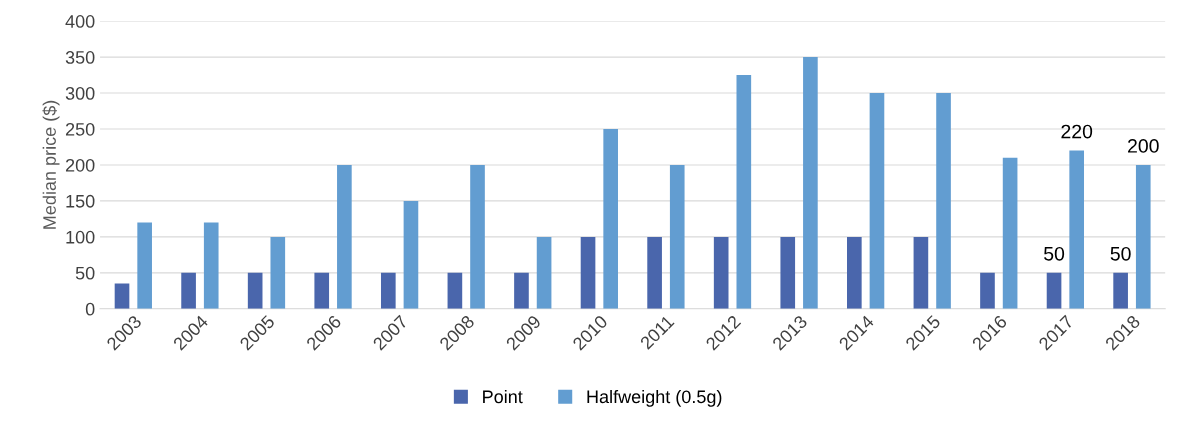  Describe the element at coordinates (80, 201) in the screenshot. I see `y-tick-label: 150` at that location.